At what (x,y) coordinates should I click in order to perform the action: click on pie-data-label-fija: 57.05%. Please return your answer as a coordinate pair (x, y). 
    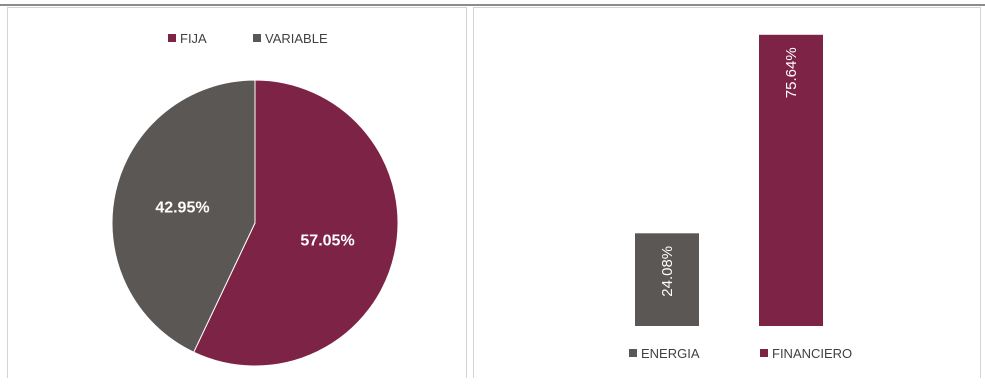
    Looking at the image, I should click on (327, 240).